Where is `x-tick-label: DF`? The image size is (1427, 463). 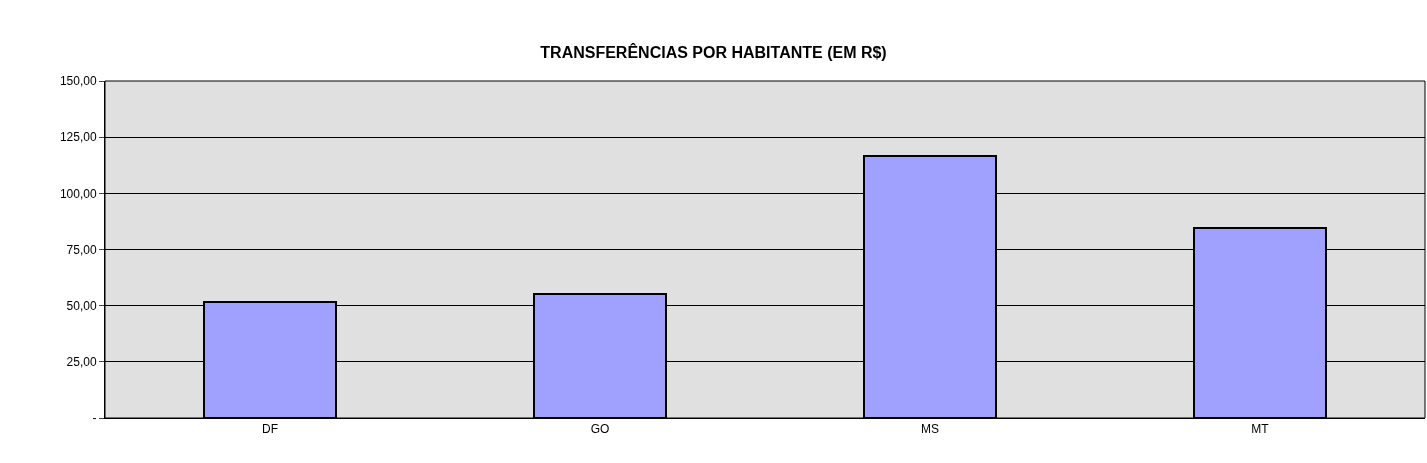
x-tick-label: DF is located at coordinates (270, 429).